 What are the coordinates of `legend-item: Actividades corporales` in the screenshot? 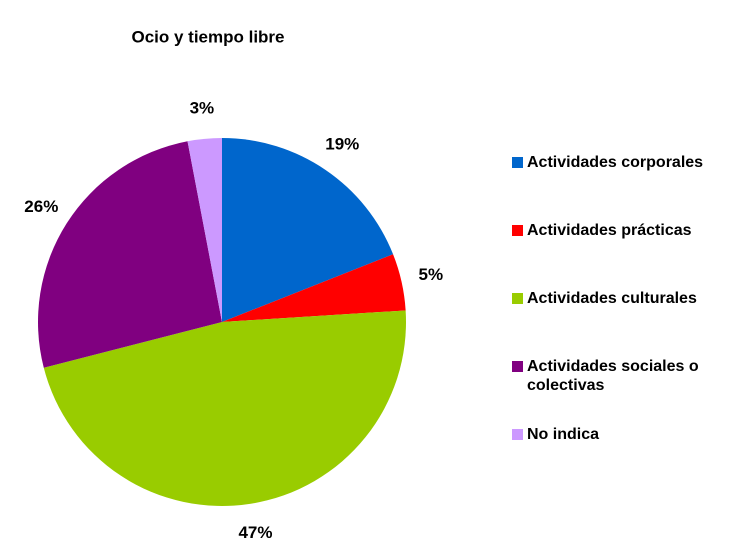 It's located at (632, 162).